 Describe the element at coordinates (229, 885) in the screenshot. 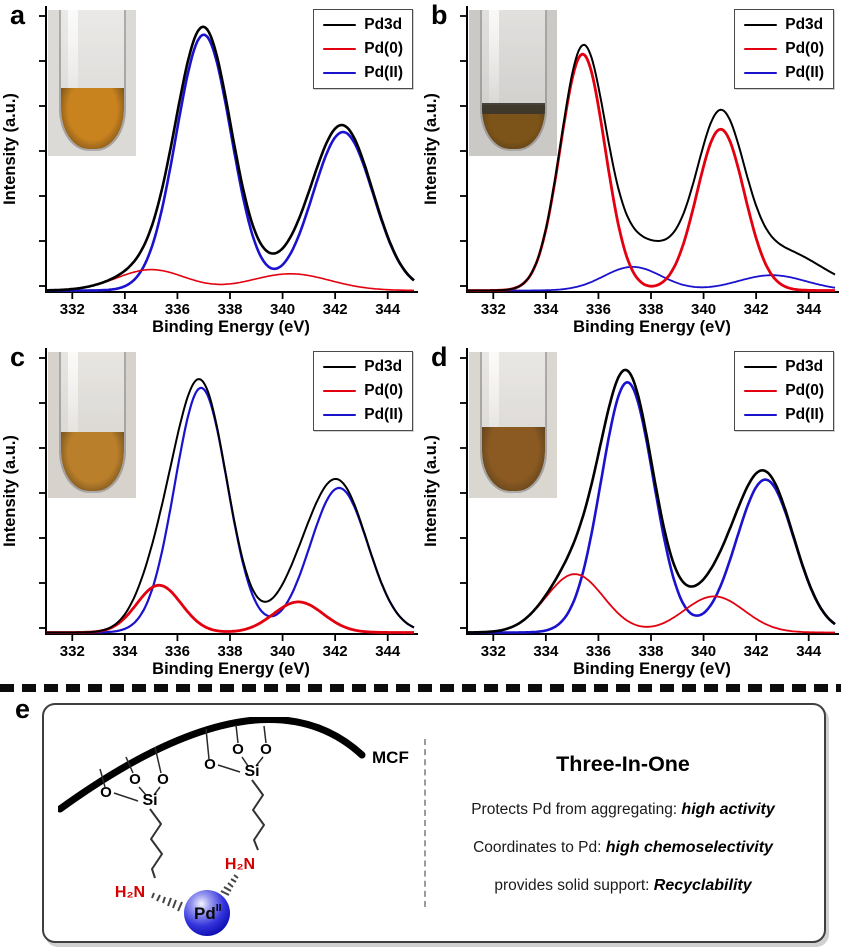

I see `coordination-bond-hashes` at that location.